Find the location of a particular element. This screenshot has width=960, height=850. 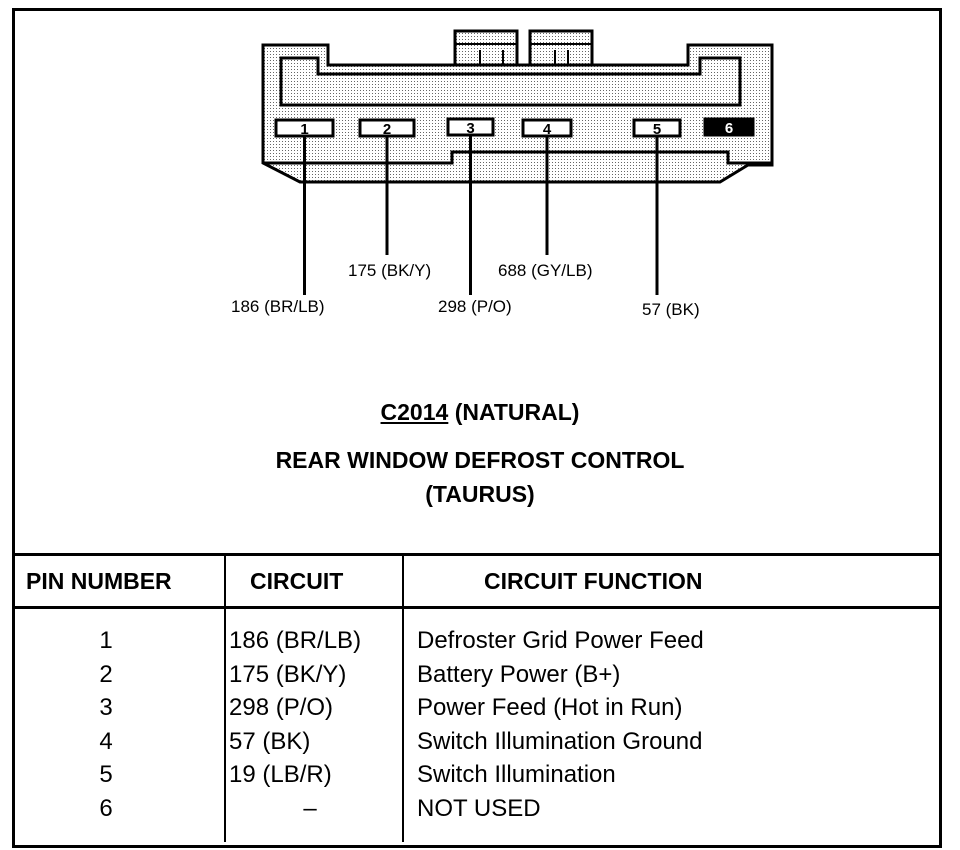

cell-function: Switch Illumination Ground is located at coordinates (560, 741).